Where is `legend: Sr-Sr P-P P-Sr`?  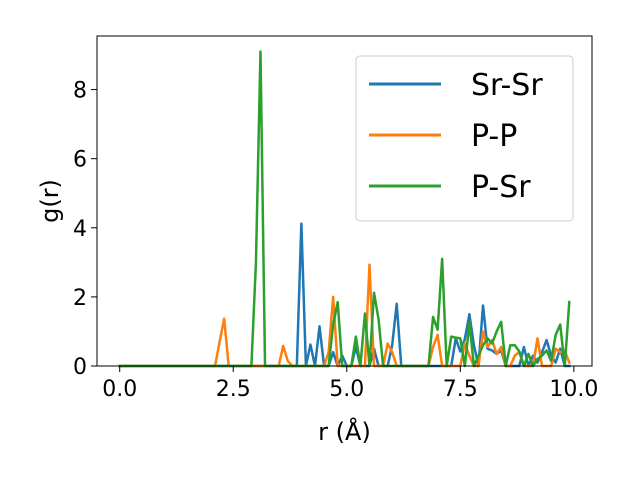
legend: Sr-Sr P-P P-Sr is located at coordinates (464, 138).